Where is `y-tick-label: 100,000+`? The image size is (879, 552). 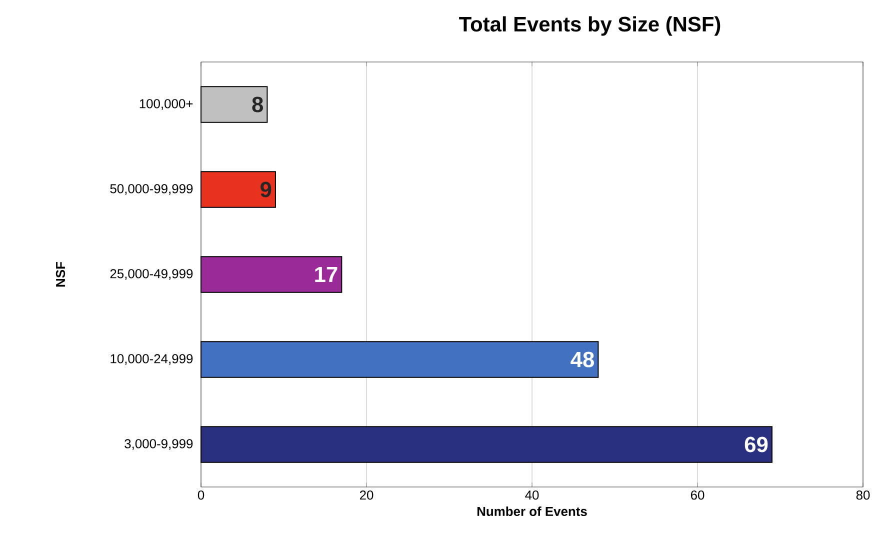
y-tick-label: 100,000+ is located at coordinates (166, 104).